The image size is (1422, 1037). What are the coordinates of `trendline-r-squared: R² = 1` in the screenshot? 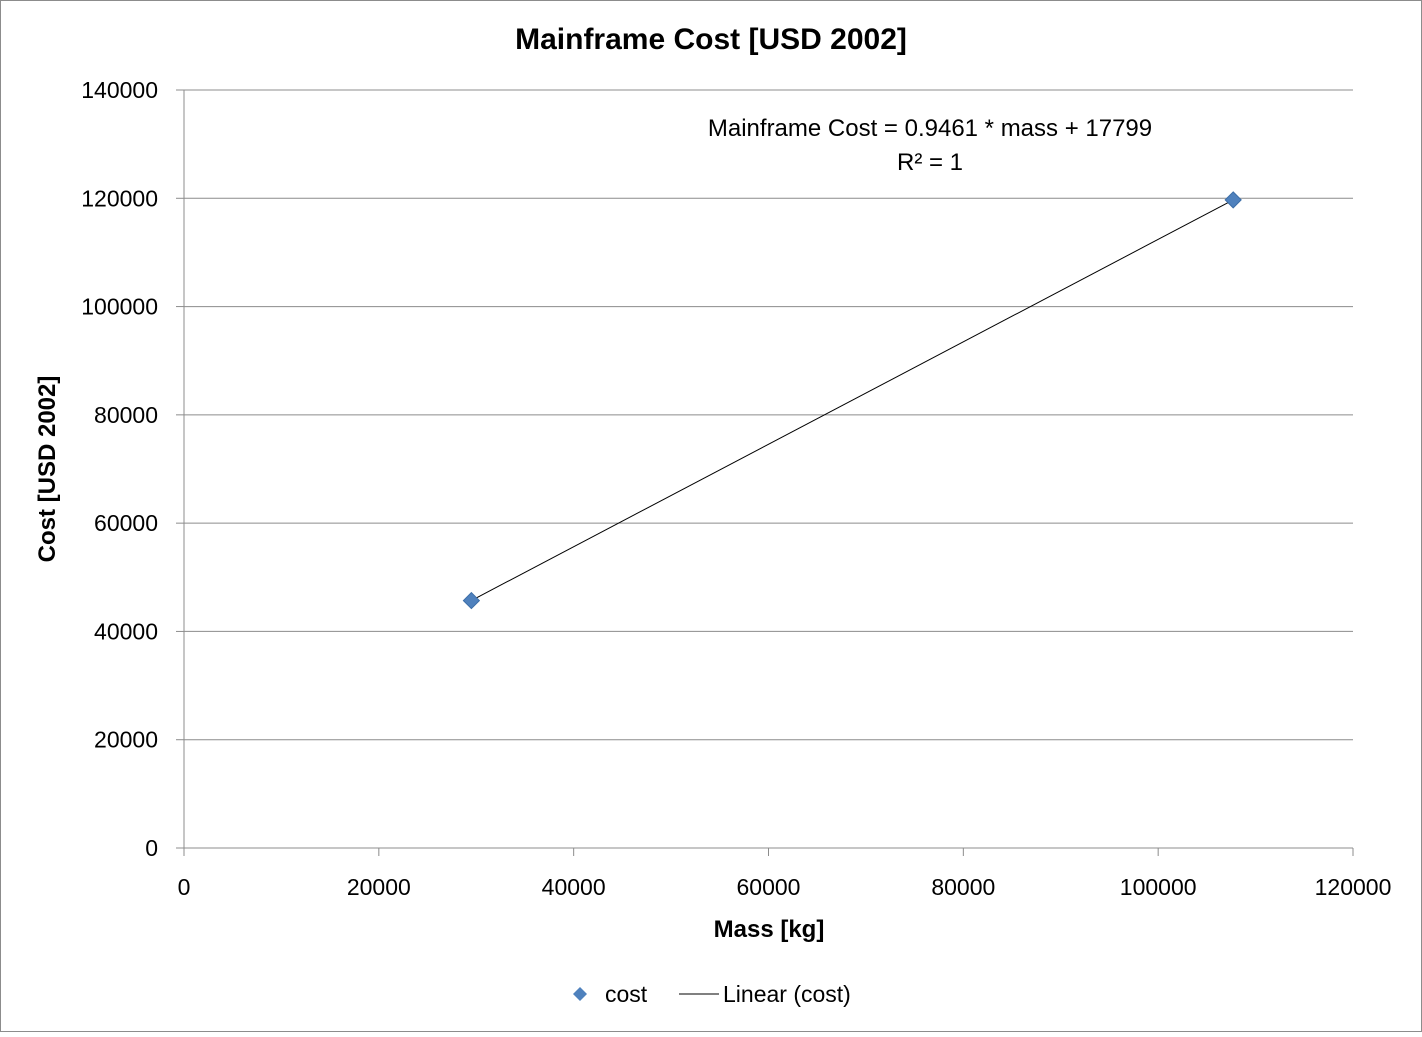 It's located at (930, 162).